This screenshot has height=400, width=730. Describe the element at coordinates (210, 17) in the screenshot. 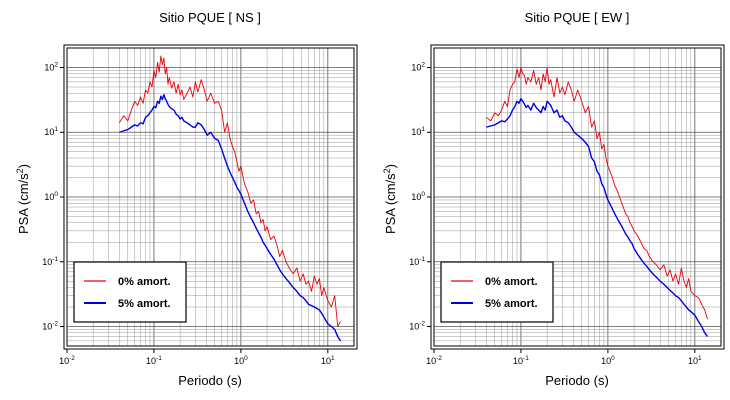

I see `chart-title: Sitio PQUE [ NS ]` at that location.